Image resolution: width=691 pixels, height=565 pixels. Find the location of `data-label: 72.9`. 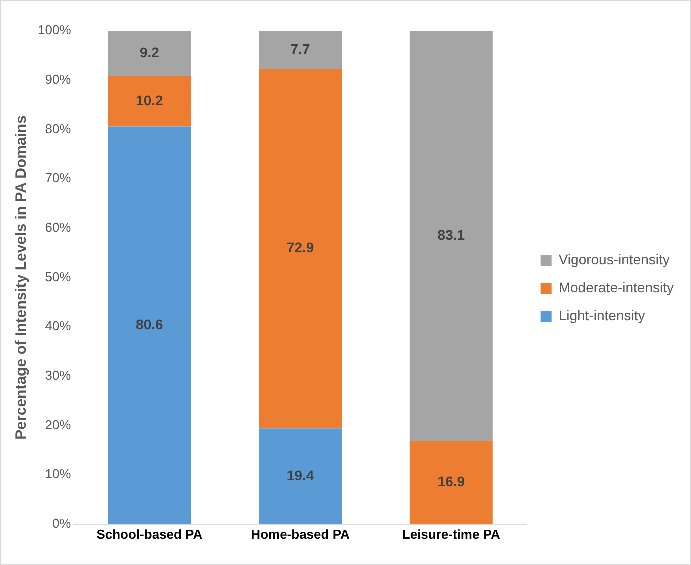

data-label: 72.9 is located at coordinates (300, 248).